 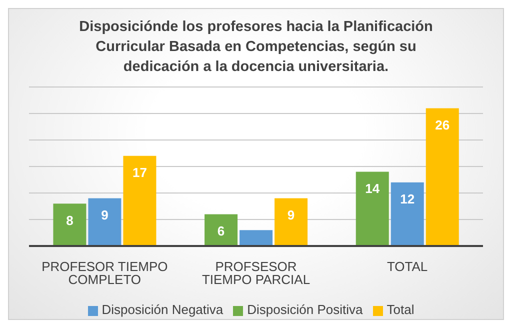 What do you see at coordinates (442, 124) in the screenshot?
I see `data-label: 26` at bounding box center [442, 124].